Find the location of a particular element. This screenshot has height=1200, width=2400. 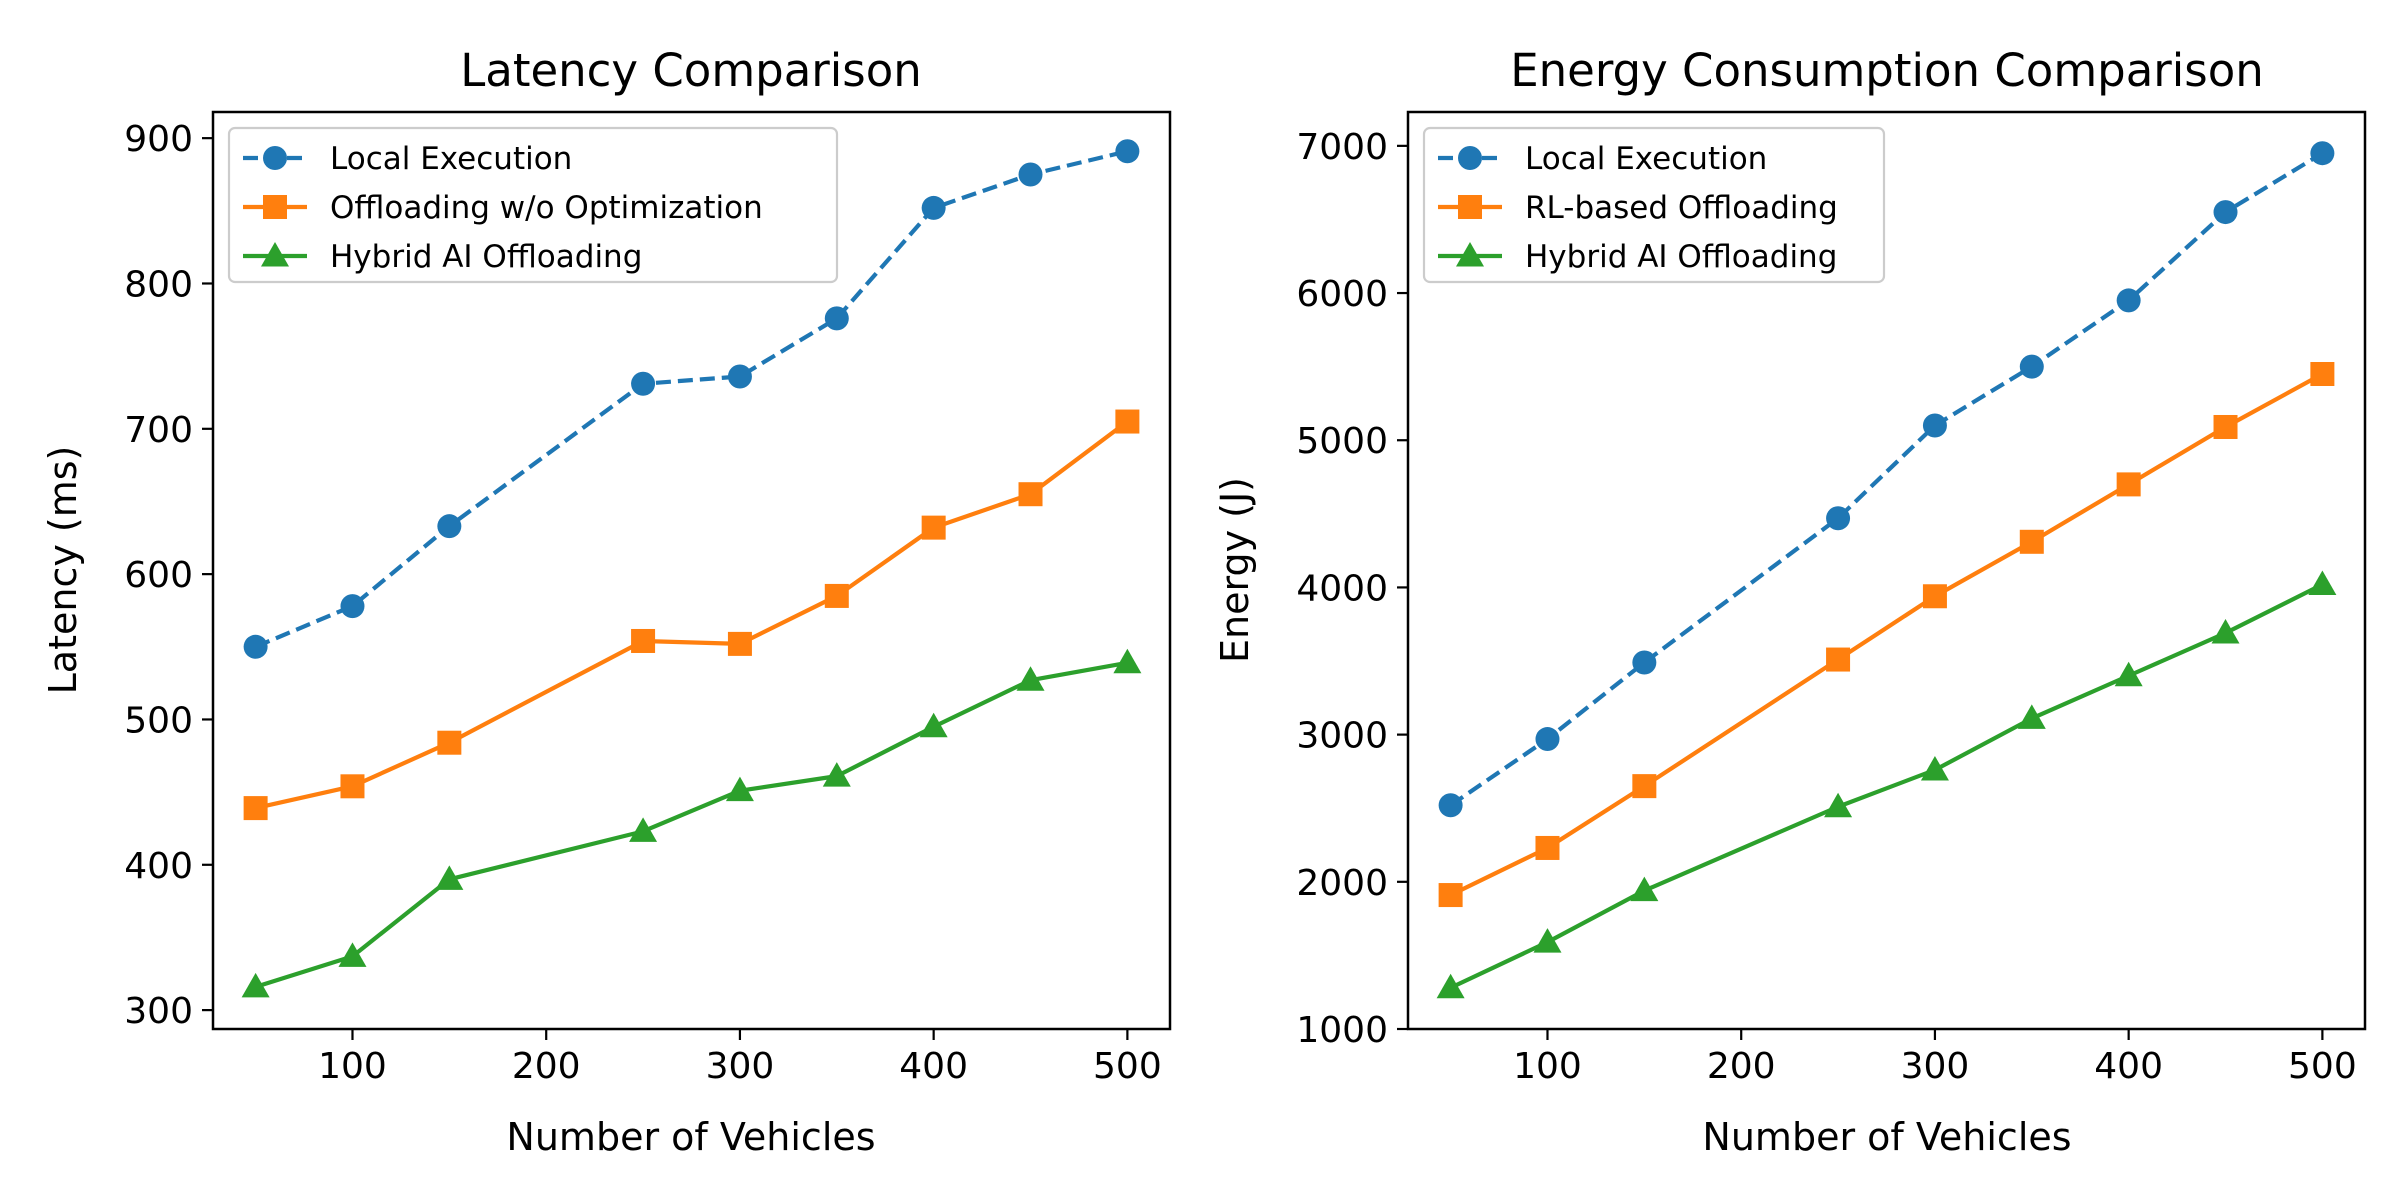

y-tick-label: 500 is located at coordinates (158, 720).